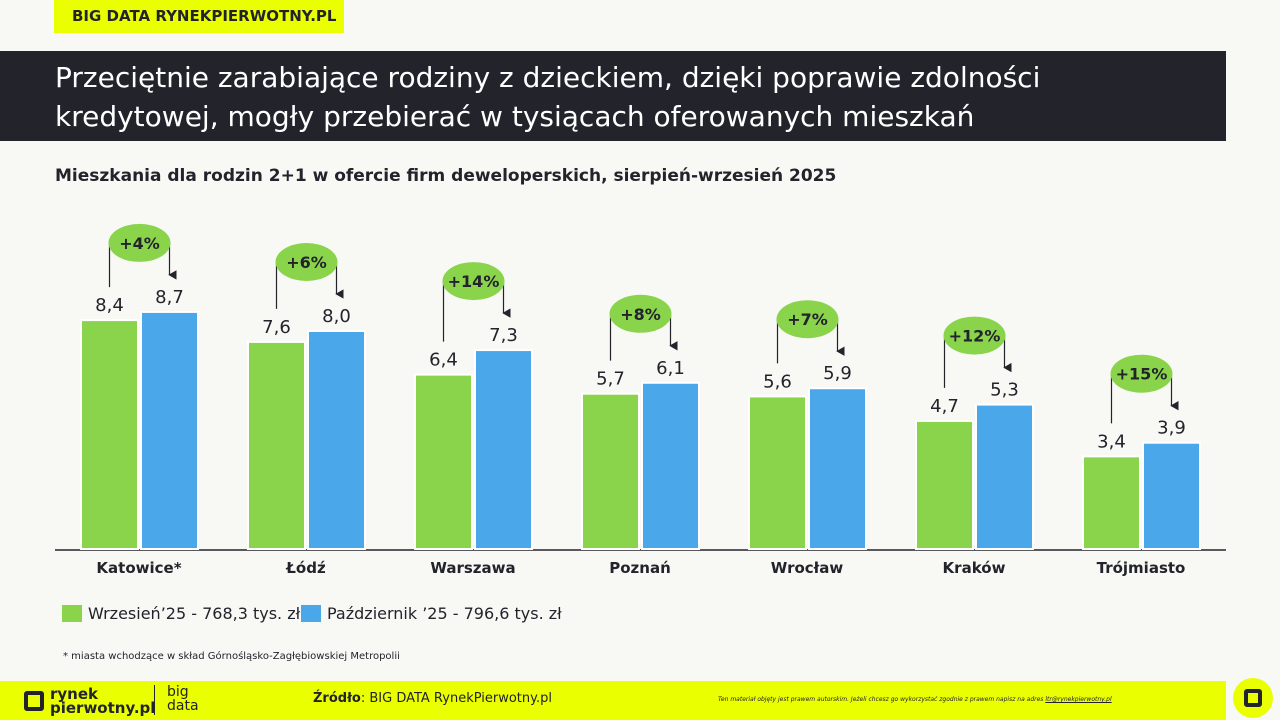 This screenshot has width=1280, height=720. What do you see at coordinates (109, 305) in the screenshot?
I see `data-label: 8,4` at bounding box center [109, 305].